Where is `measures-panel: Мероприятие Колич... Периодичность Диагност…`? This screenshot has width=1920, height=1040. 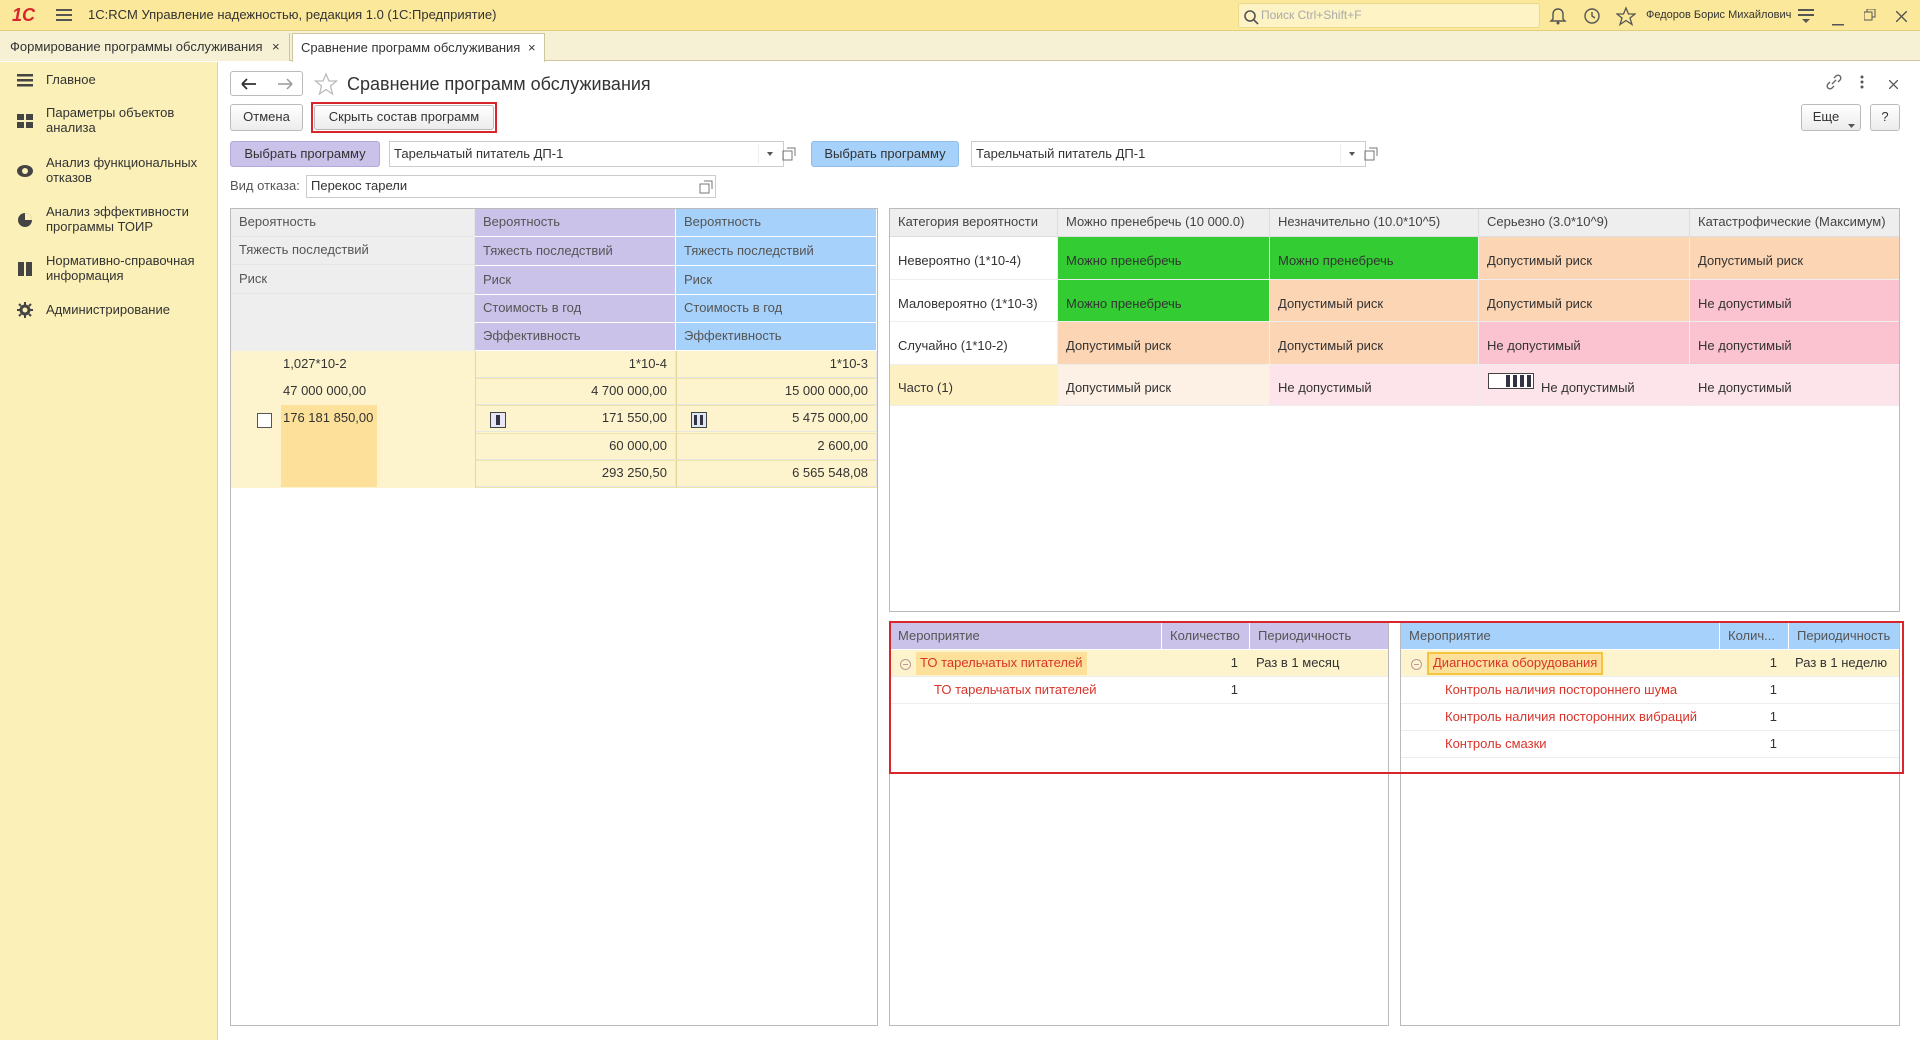 measures-panel: Мероприятие Колич... Периодичность Диагност… is located at coordinates (1650, 824).